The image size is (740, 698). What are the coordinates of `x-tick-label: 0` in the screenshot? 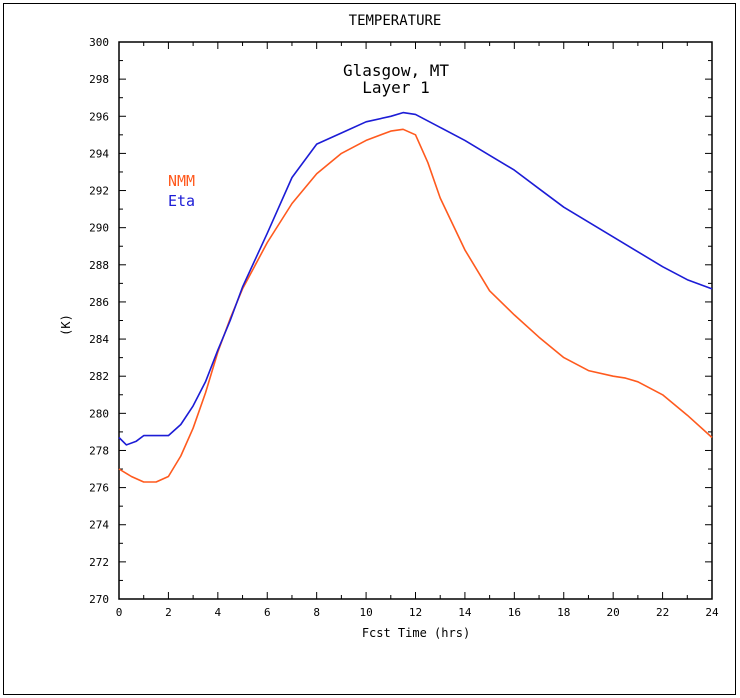 It's located at (119, 612).